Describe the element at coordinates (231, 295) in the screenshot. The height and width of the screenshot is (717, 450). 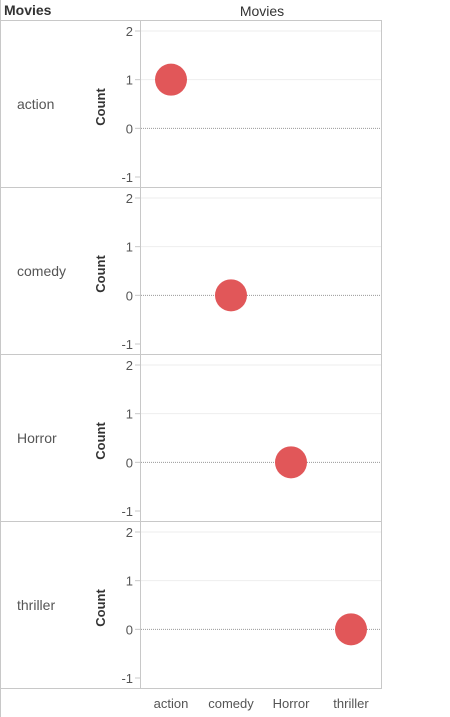
I see `data-point-comedy` at that location.